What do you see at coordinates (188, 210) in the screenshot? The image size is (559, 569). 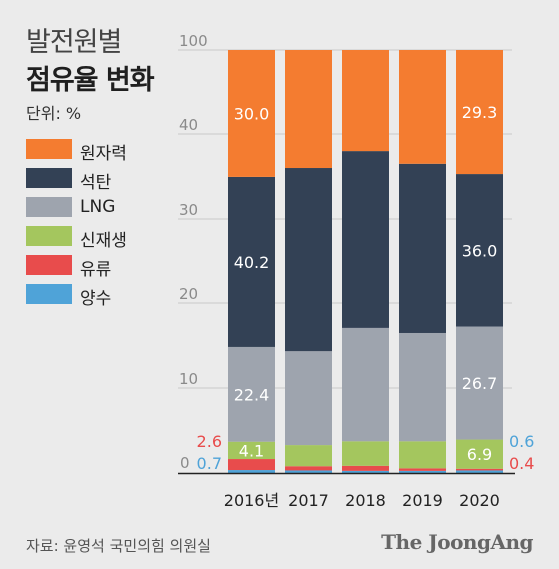 I see `y-tick-label: 30` at bounding box center [188, 210].